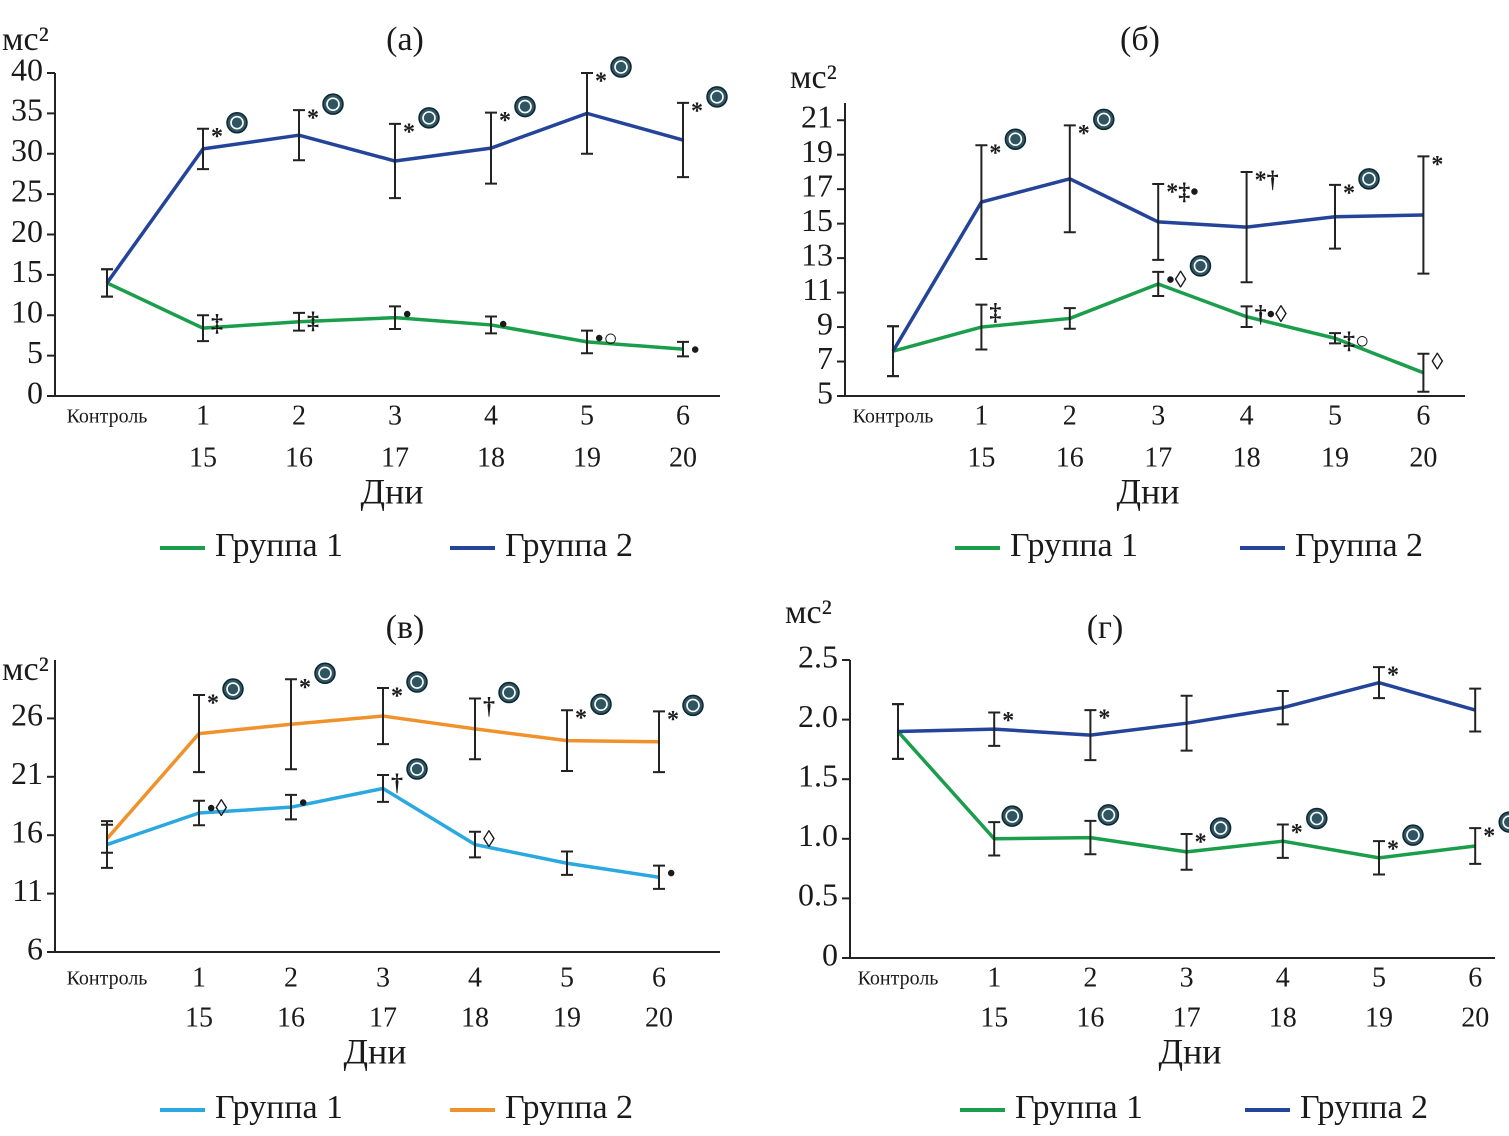 The image size is (1509, 1136). Describe the element at coordinates (1079, 1107) in the screenshot. I see `legend-label: Группа 1` at that location.